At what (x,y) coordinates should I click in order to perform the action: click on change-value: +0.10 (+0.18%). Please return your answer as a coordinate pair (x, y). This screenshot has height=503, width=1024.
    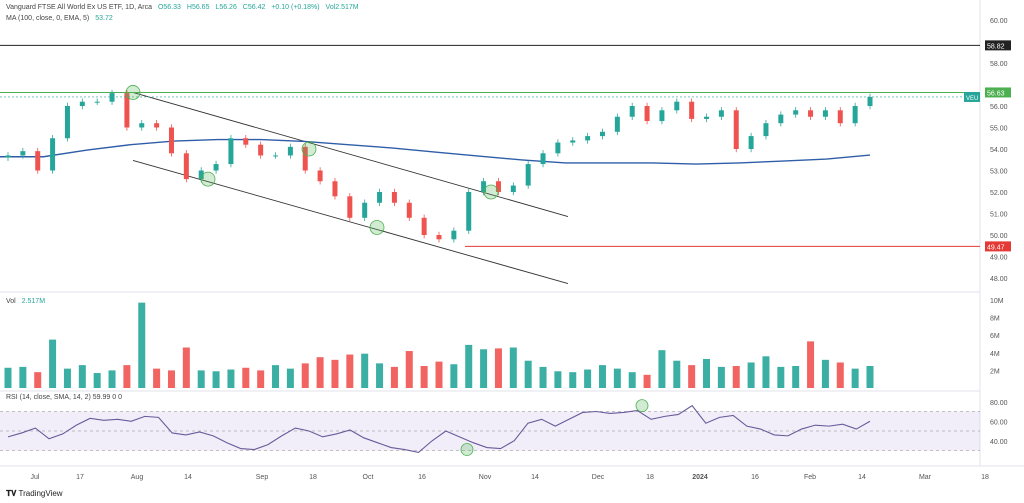
    Looking at the image, I should click on (295, 7).